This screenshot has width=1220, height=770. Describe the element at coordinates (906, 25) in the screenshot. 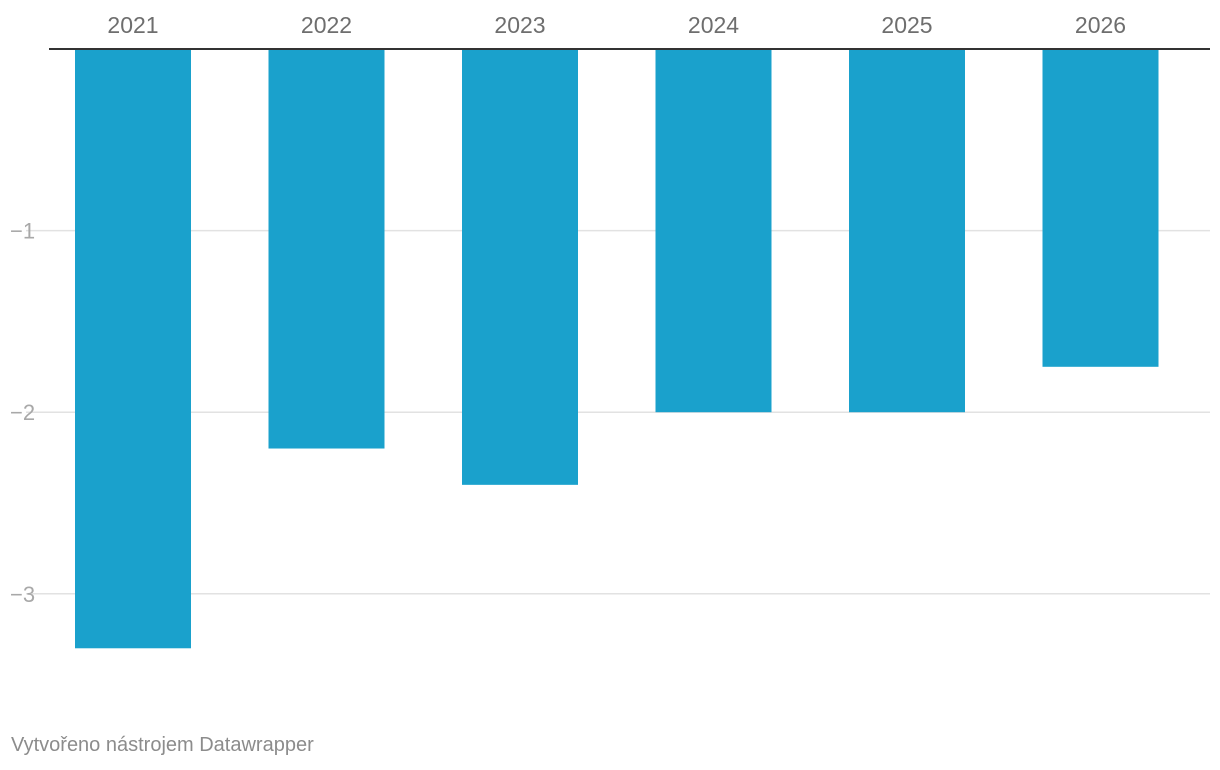

I see `x-tick-label: 2025` at that location.